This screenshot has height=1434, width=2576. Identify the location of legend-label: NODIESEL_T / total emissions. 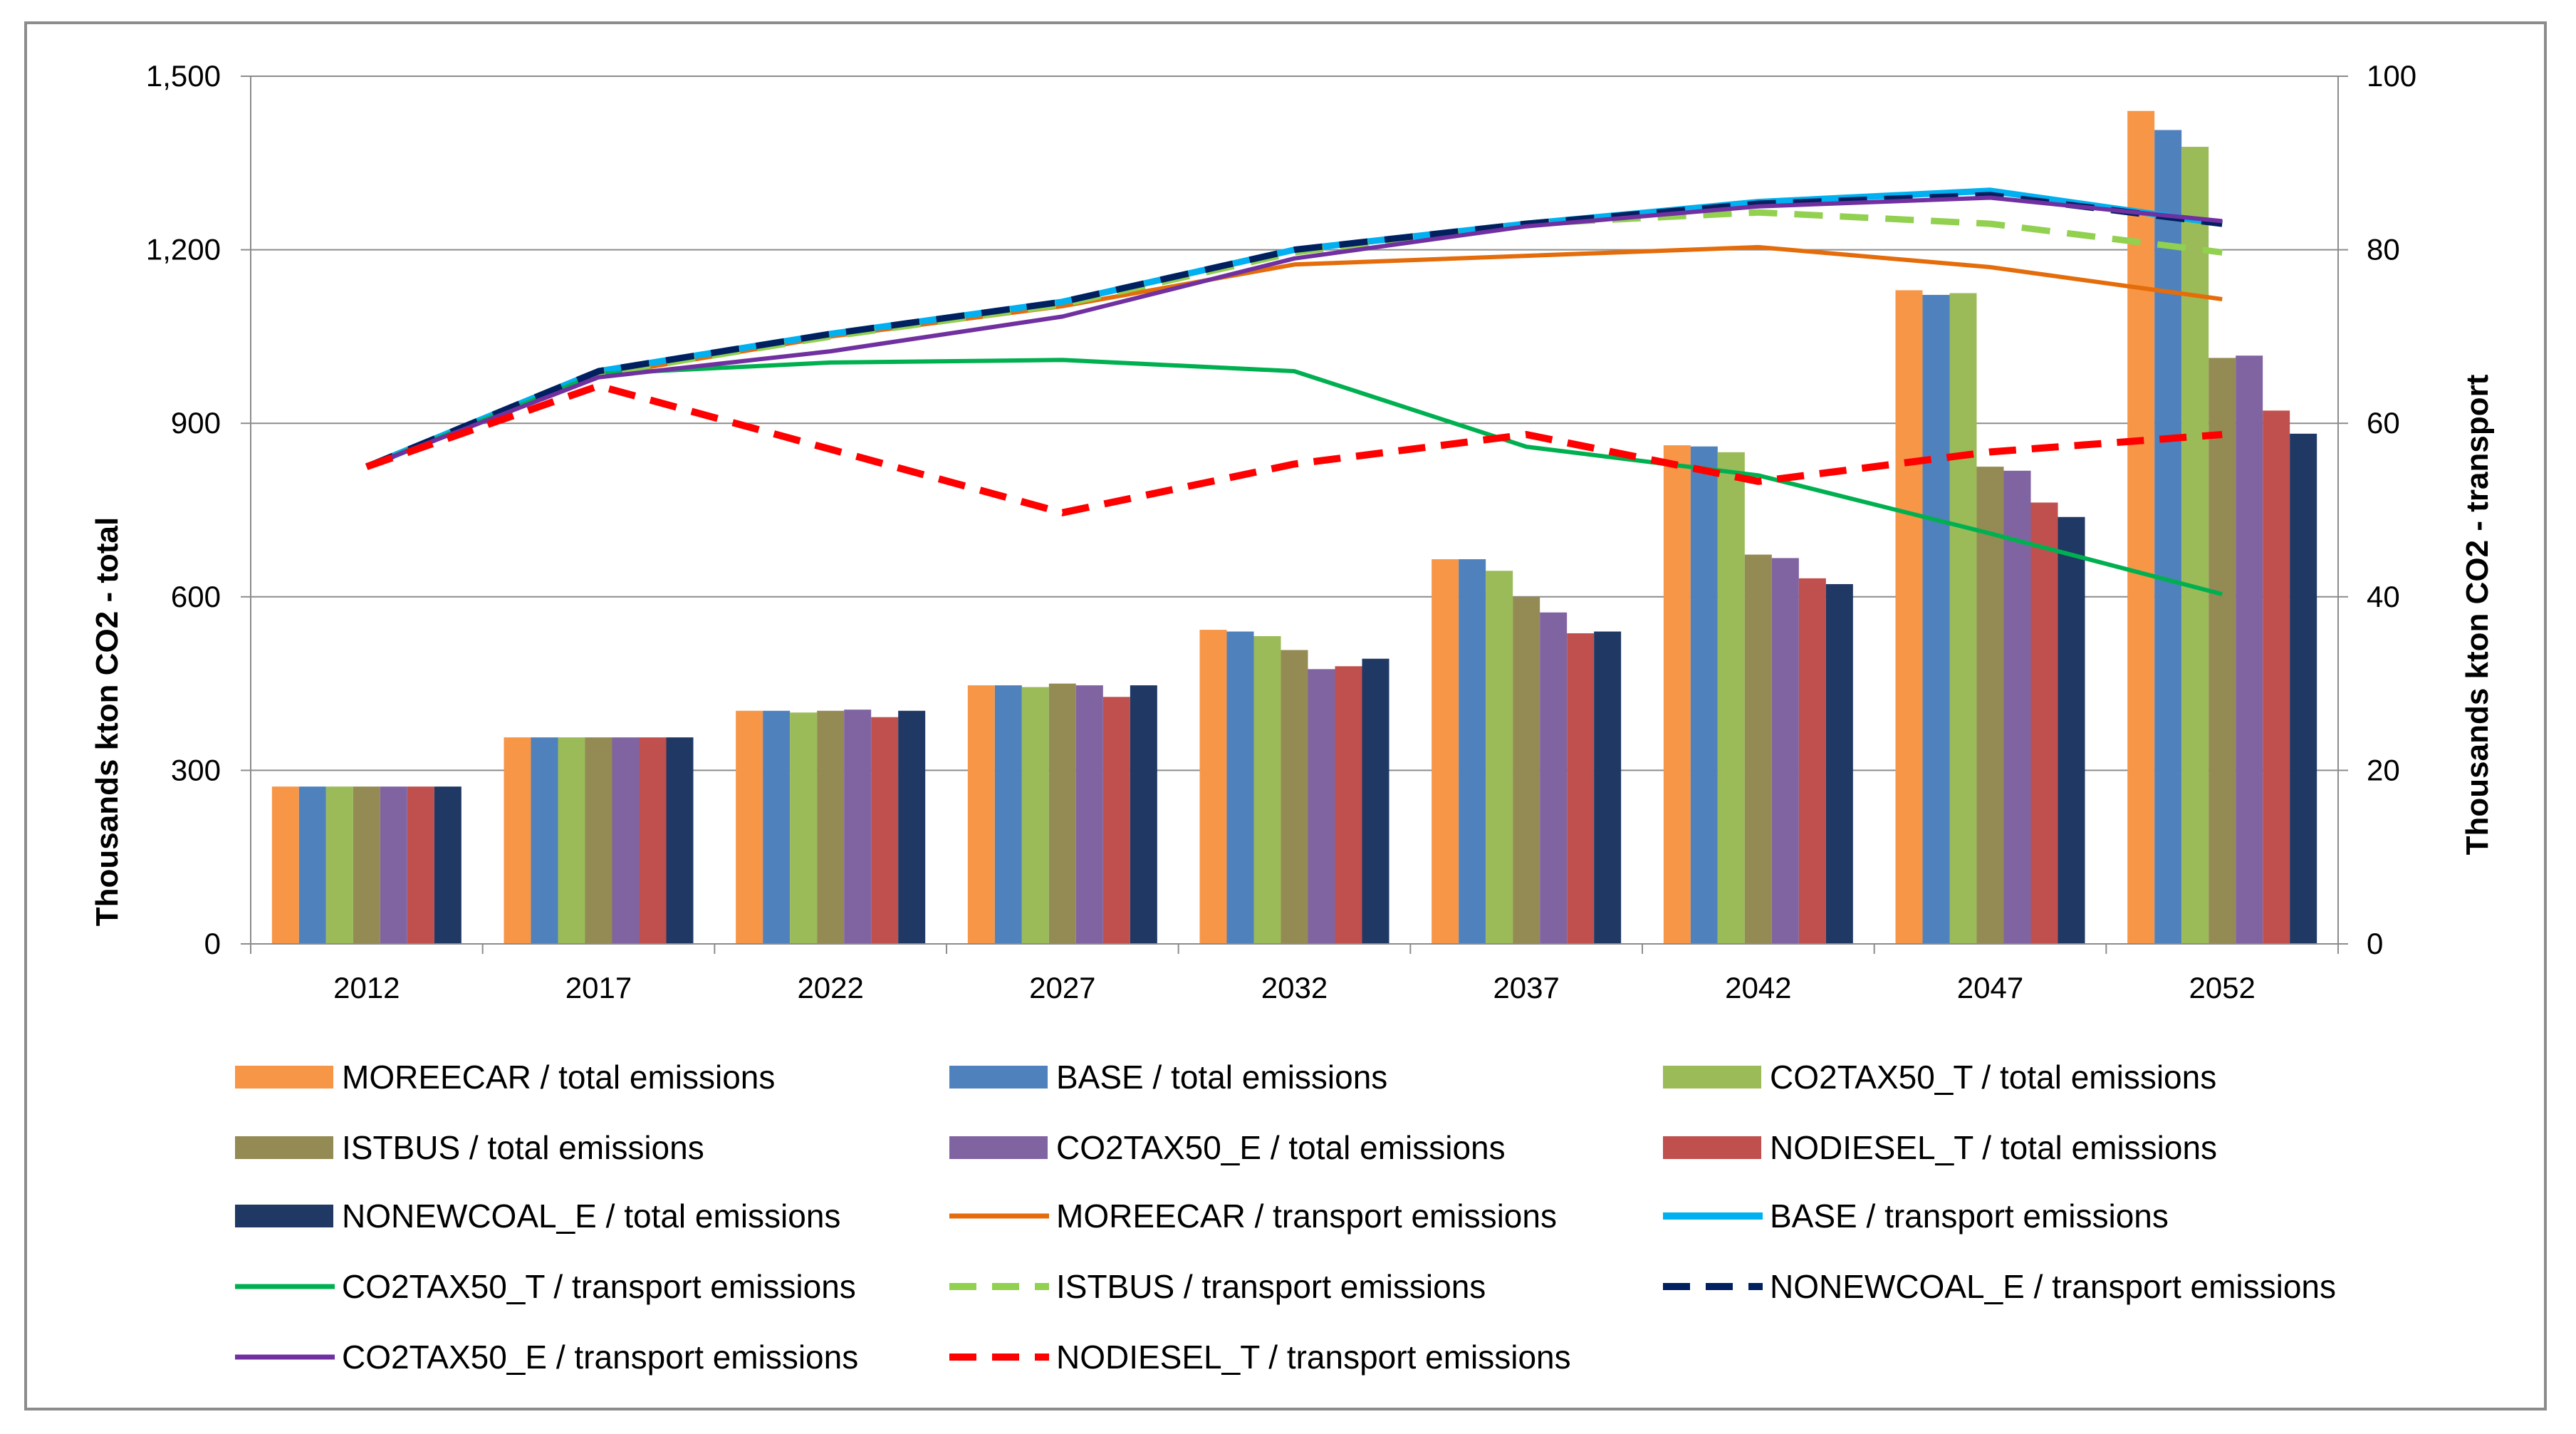
(1993, 1147).